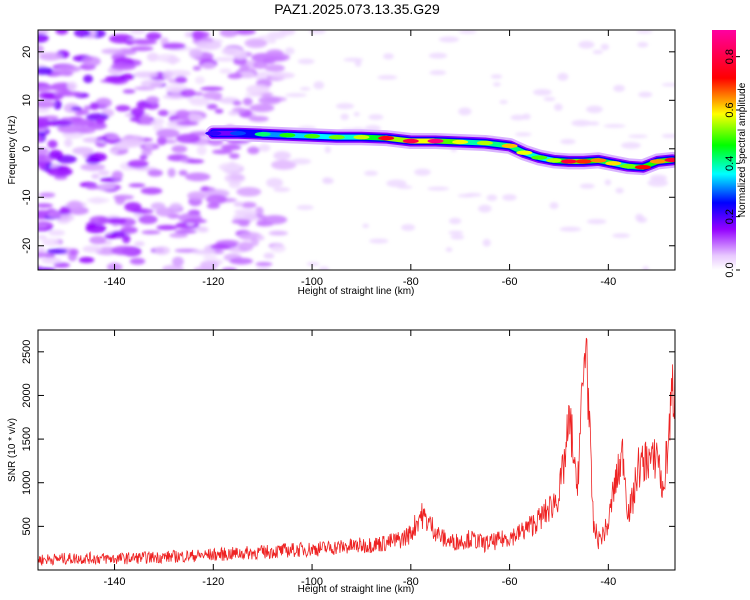 This screenshot has height=600, width=750. What do you see at coordinates (608, 582) in the screenshot?
I see `snr-x-tick-label: -40` at bounding box center [608, 582].